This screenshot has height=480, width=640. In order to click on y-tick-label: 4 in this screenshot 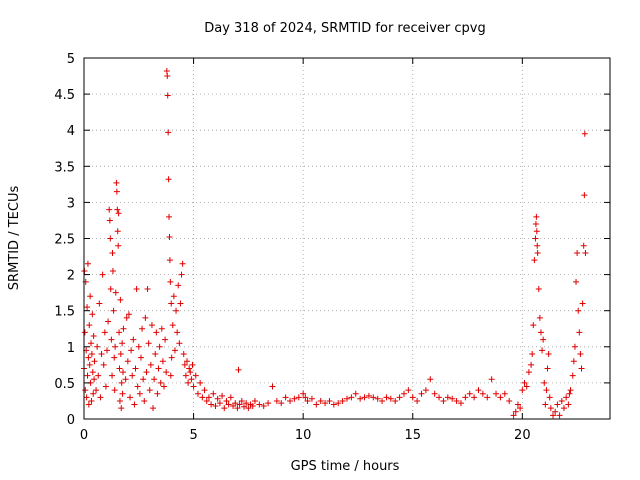, I will do `click(71, 131)`.